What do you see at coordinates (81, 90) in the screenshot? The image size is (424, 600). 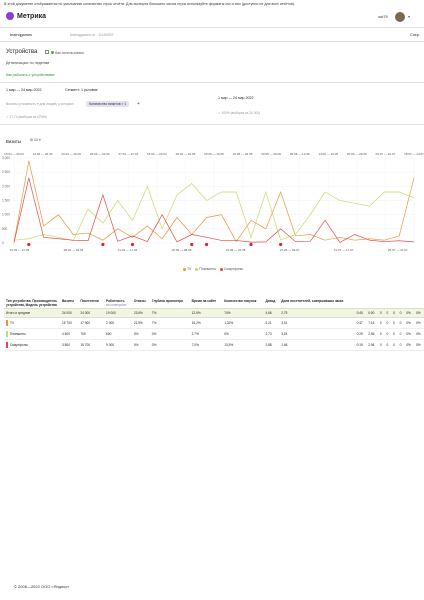 I see `segment-selector: Сегмент: 1 условие` at bounding box center [81, 90].